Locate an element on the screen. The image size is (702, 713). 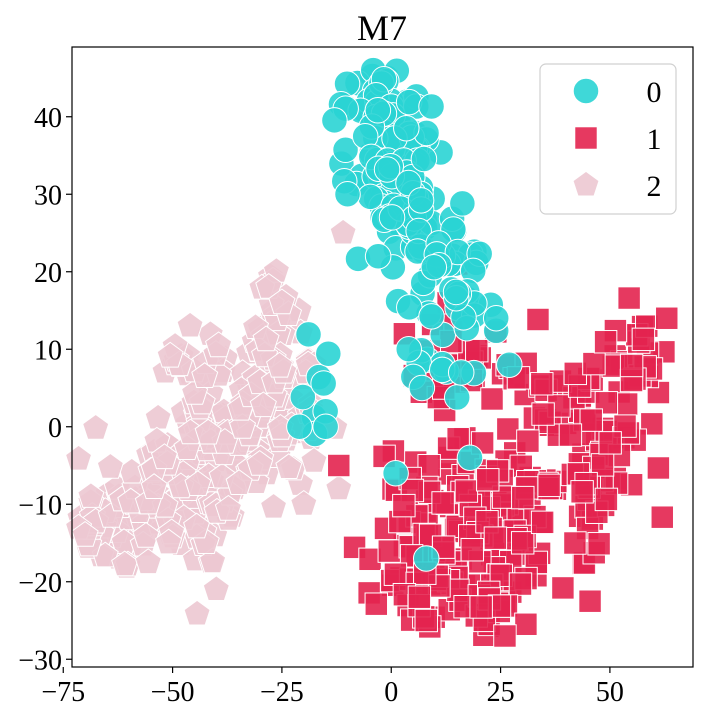
y-tick-label: −30 is located at coordinates (40, 660).